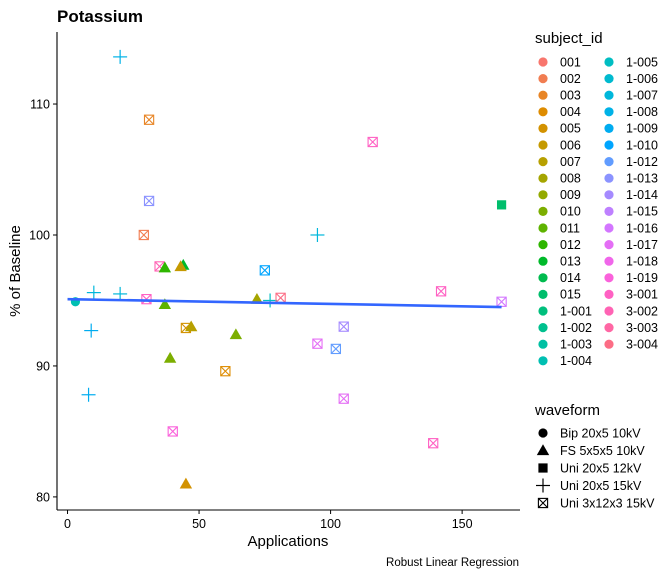  What do you see at coordinates (452, 563) in the screenshot?
I see `chart-caption: Robust Linear Regression` at bounding box center [452, 563].